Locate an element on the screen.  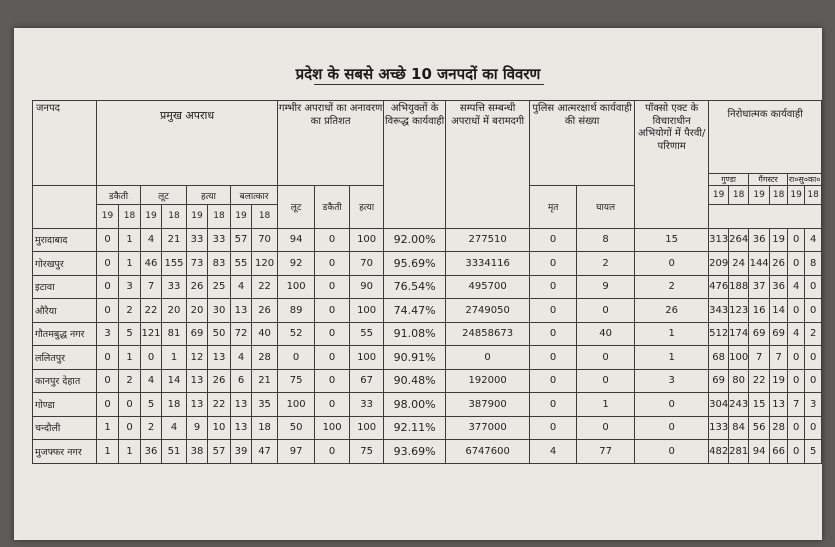
district-cell: चन्दौली is located at coordinates (64, 427).